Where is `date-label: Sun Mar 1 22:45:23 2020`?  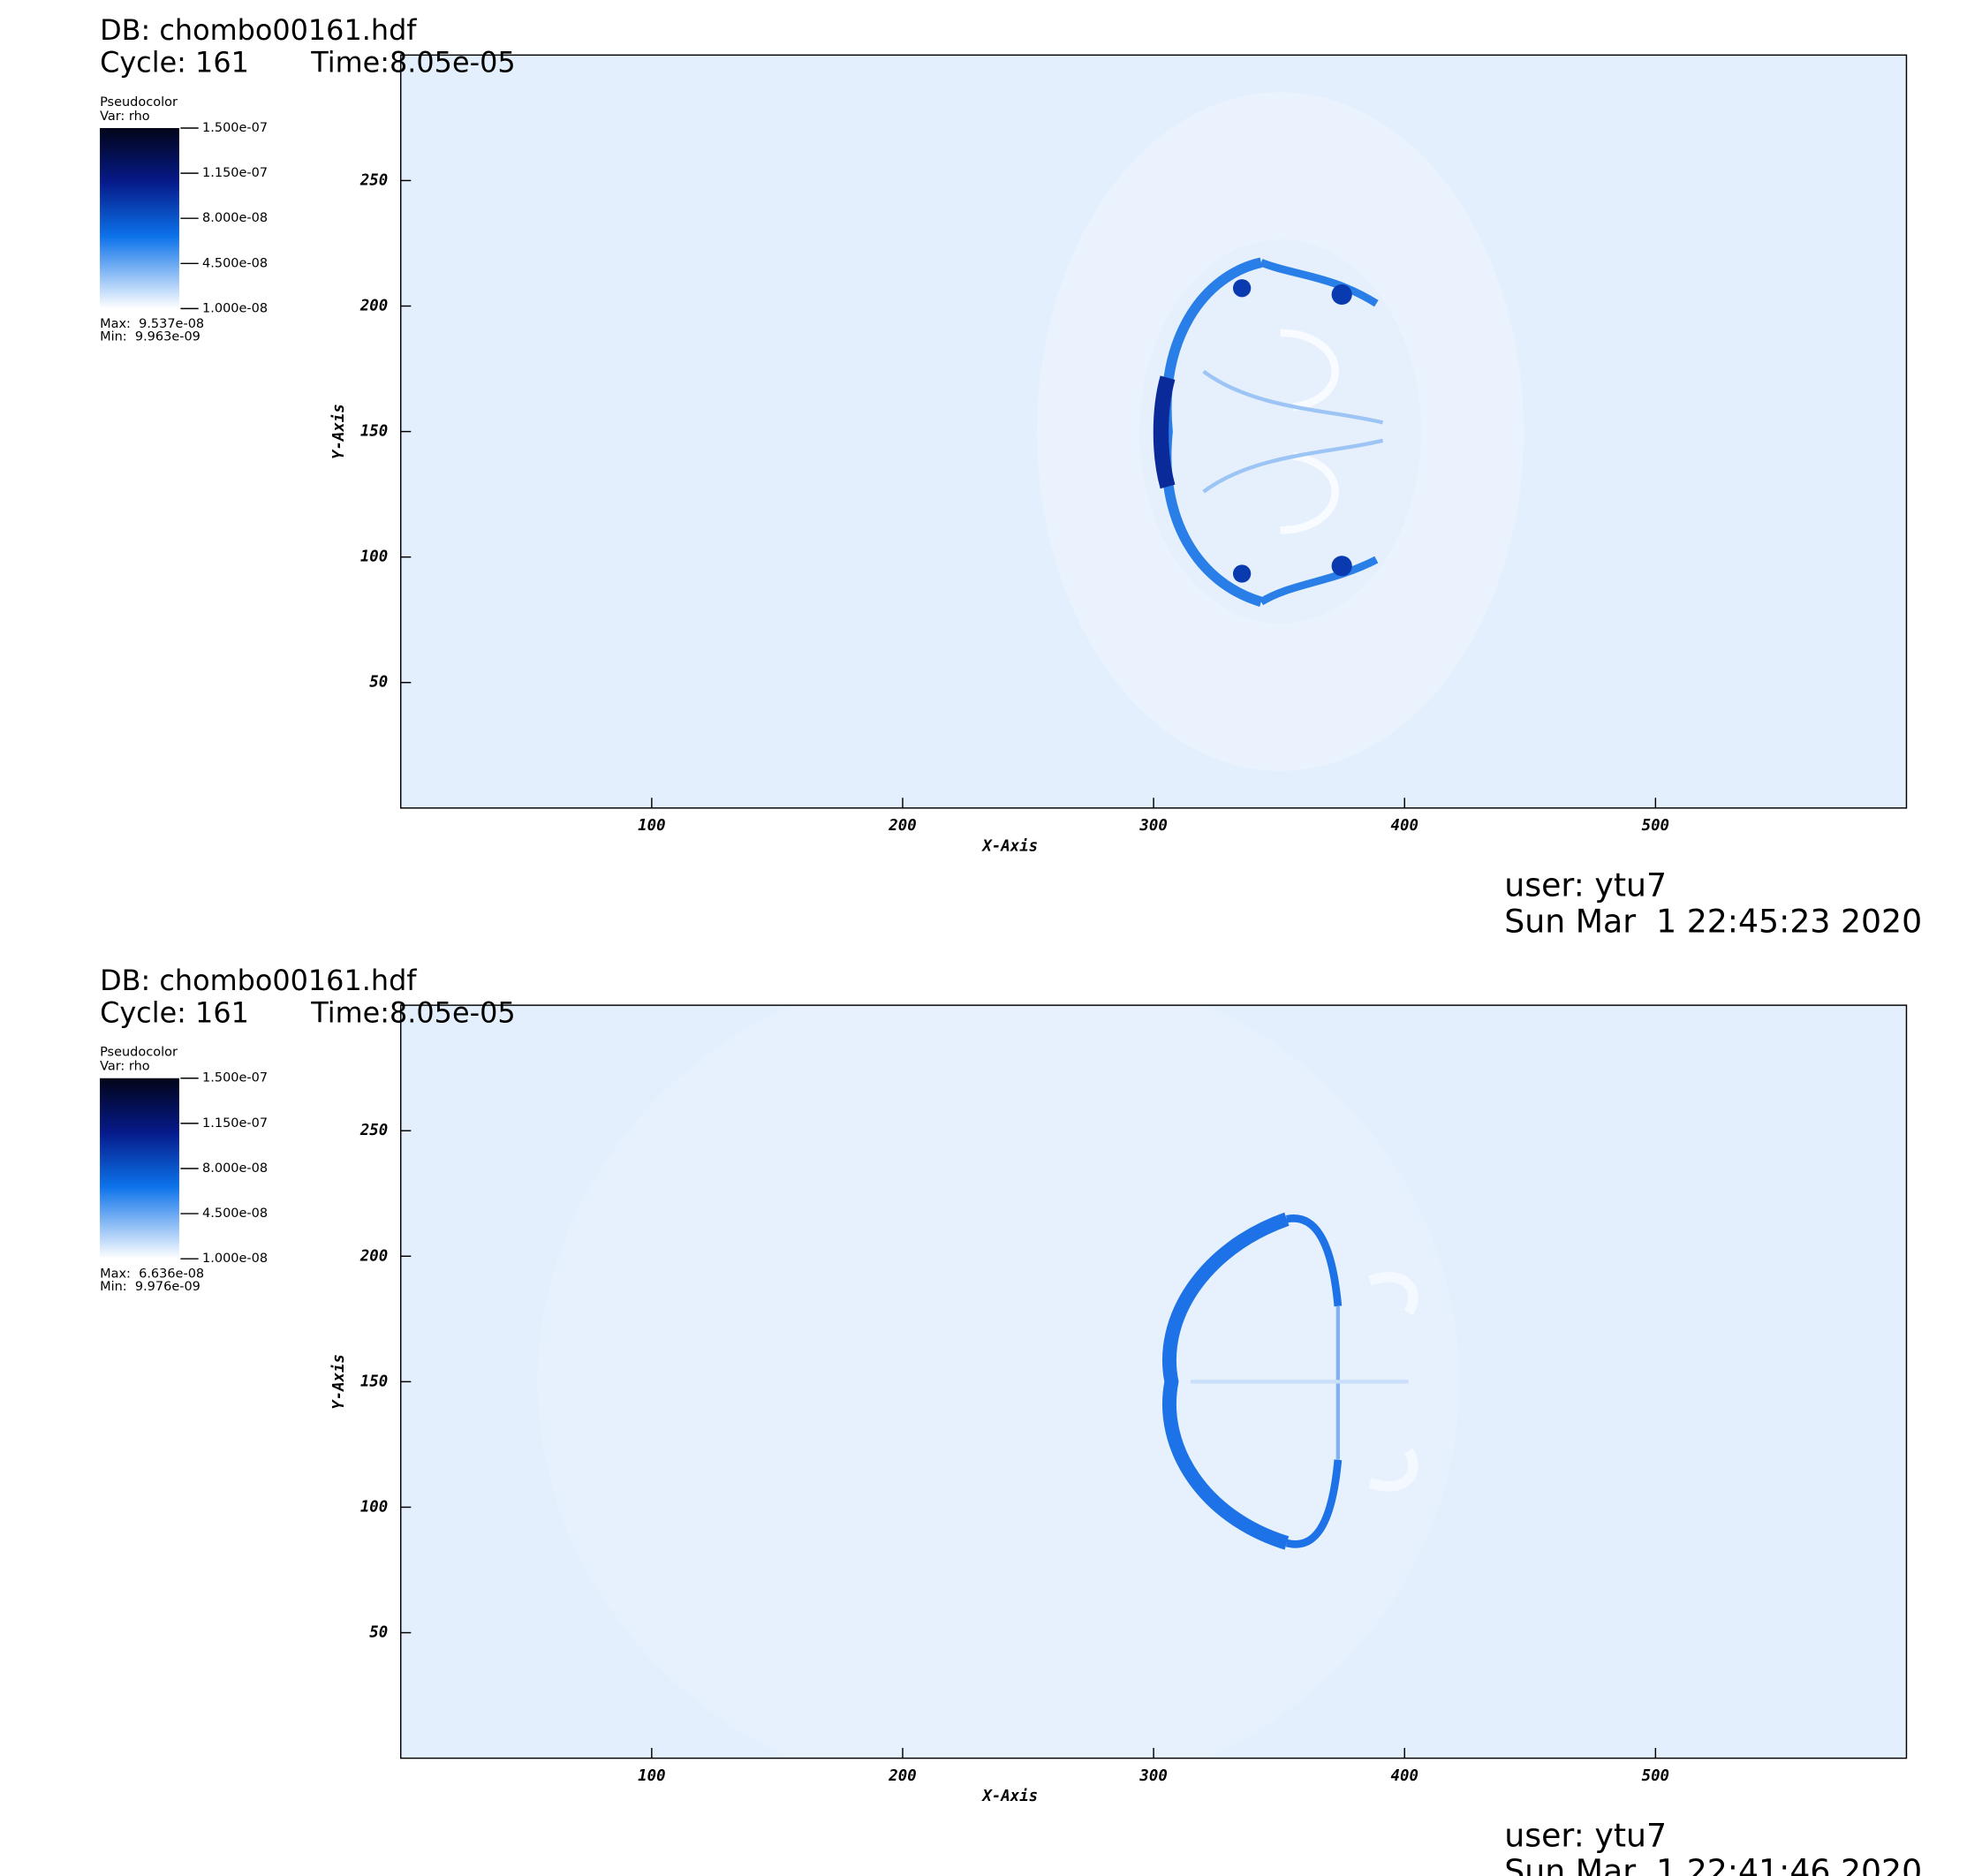
date-label: Sun Mar 1 22:45:23 2020 is located at coordinates (1713, 921).